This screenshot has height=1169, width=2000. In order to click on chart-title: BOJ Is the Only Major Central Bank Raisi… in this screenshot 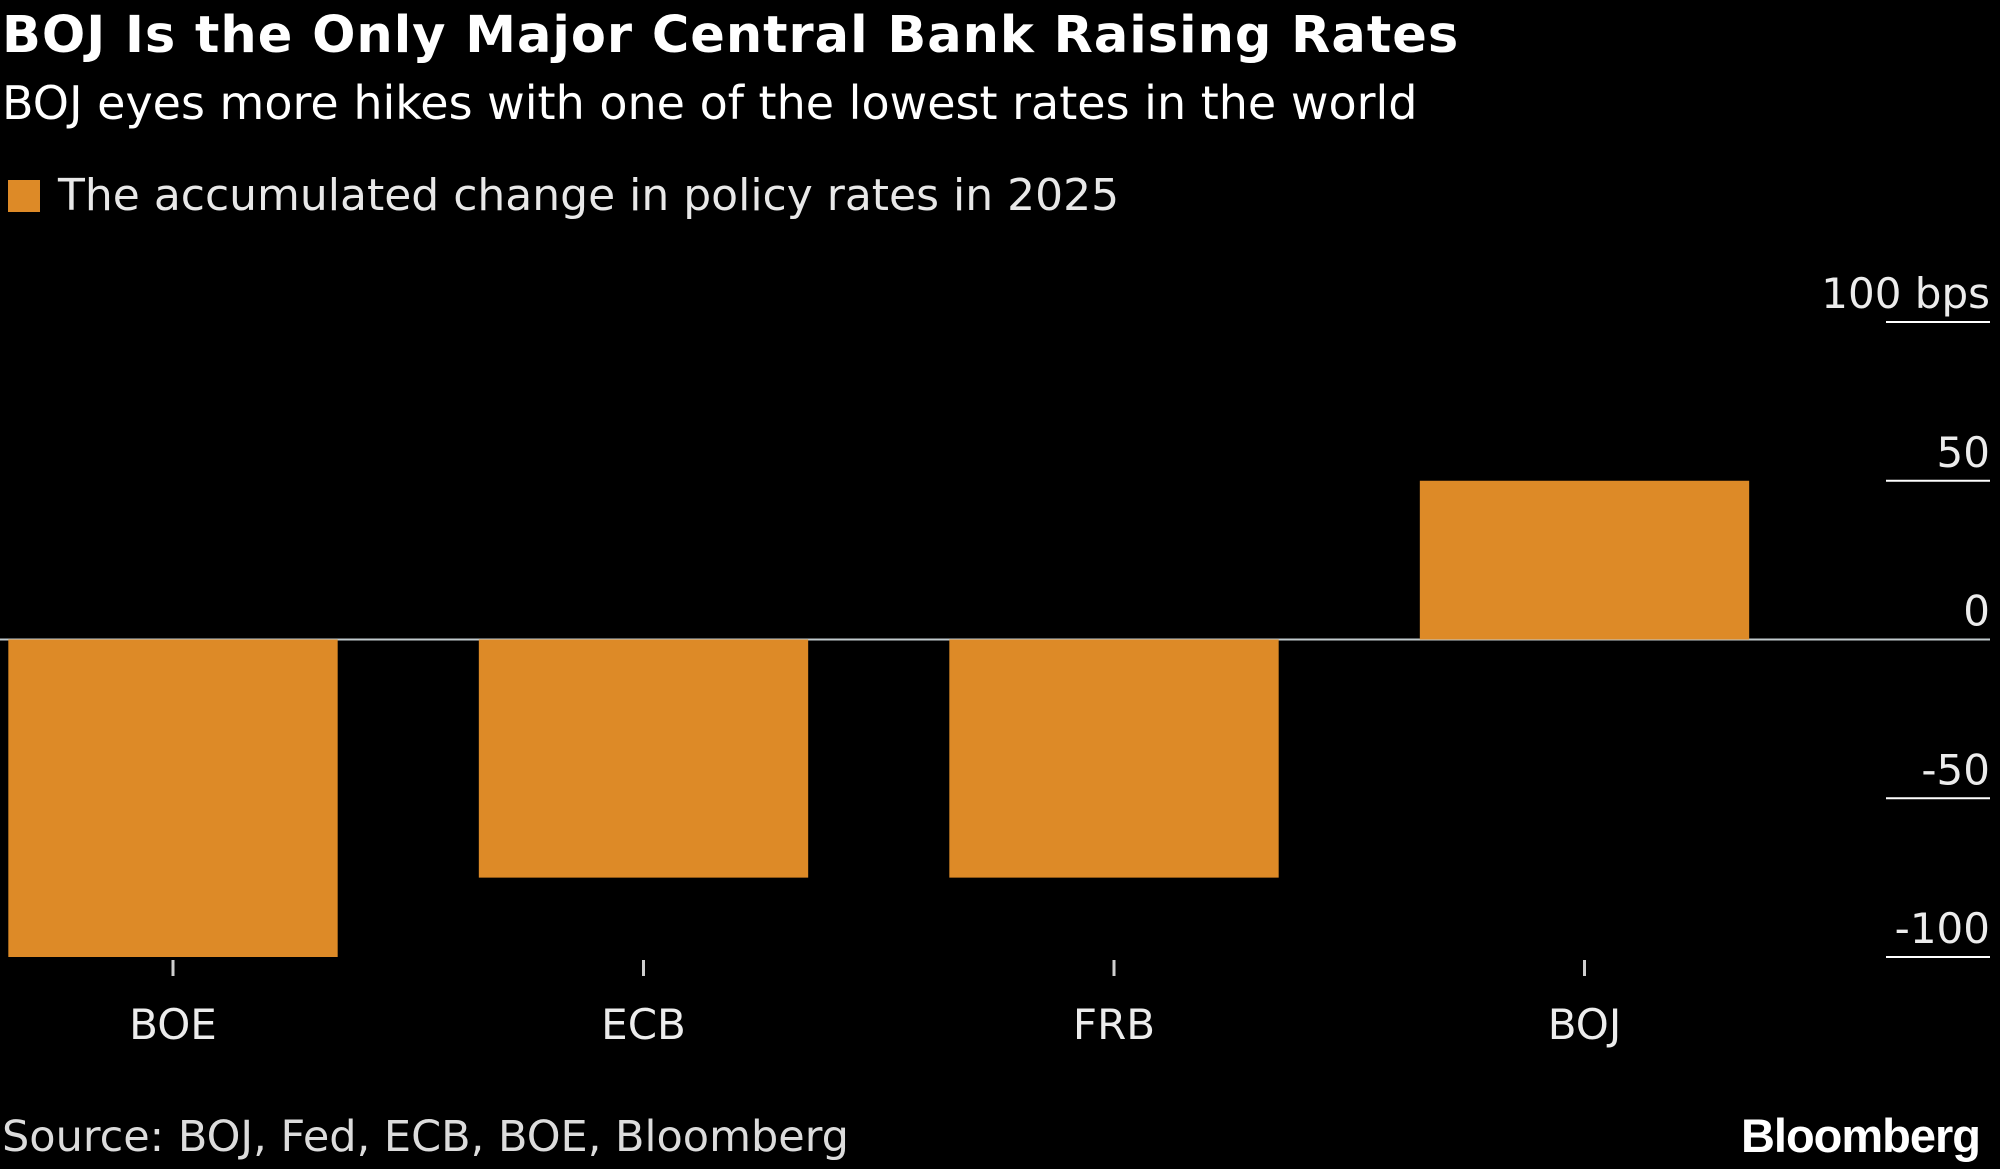, I will do `click(731, 35)`.